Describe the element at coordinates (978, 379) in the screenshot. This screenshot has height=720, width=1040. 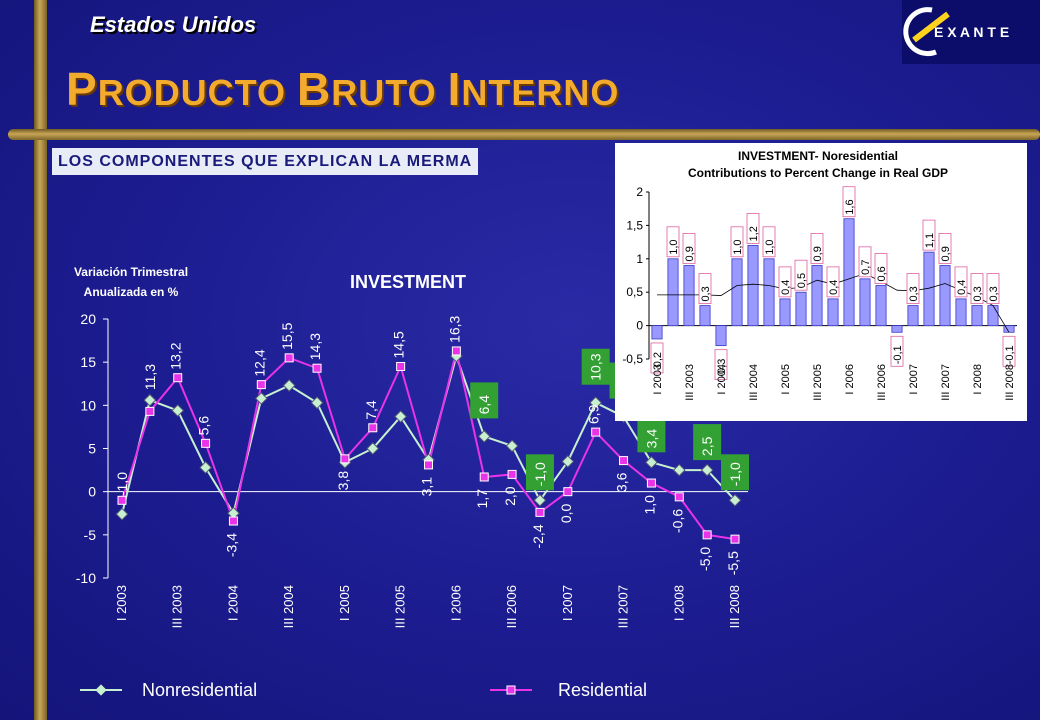
I see `inset-x-tick-label: I 2008` at that location.